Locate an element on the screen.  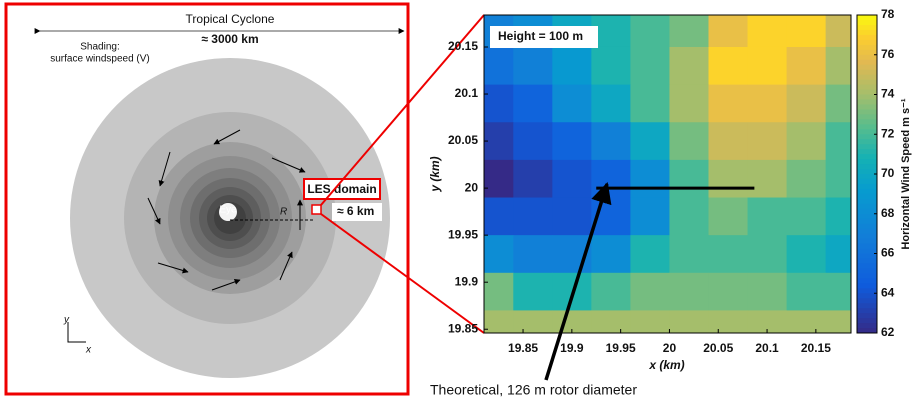
x-tick-label: 20.1 is located at coordinates (767, 348).